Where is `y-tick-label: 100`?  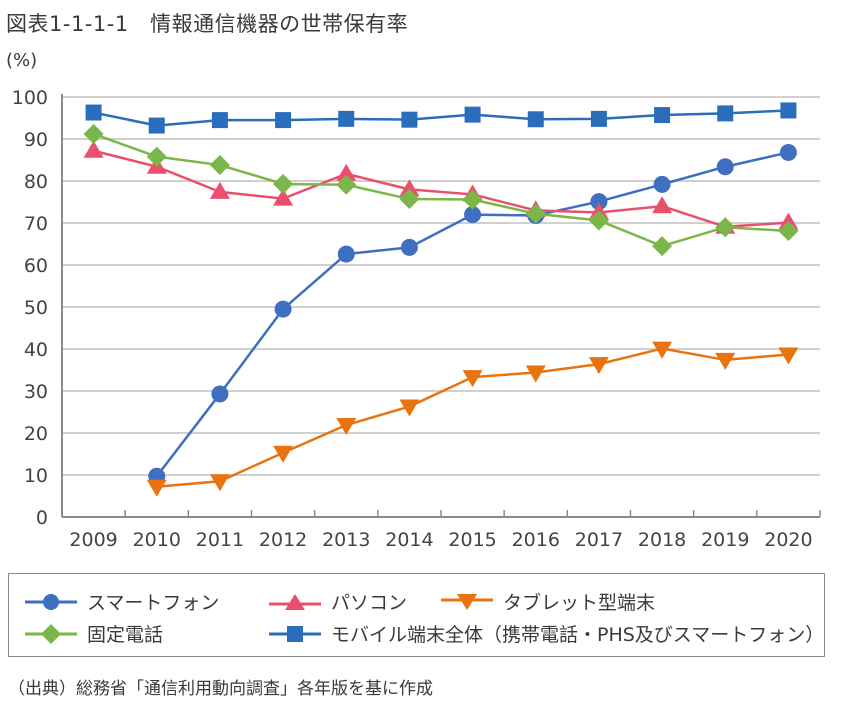
y-tick-label: 100 is located at coordinates (30, 98).